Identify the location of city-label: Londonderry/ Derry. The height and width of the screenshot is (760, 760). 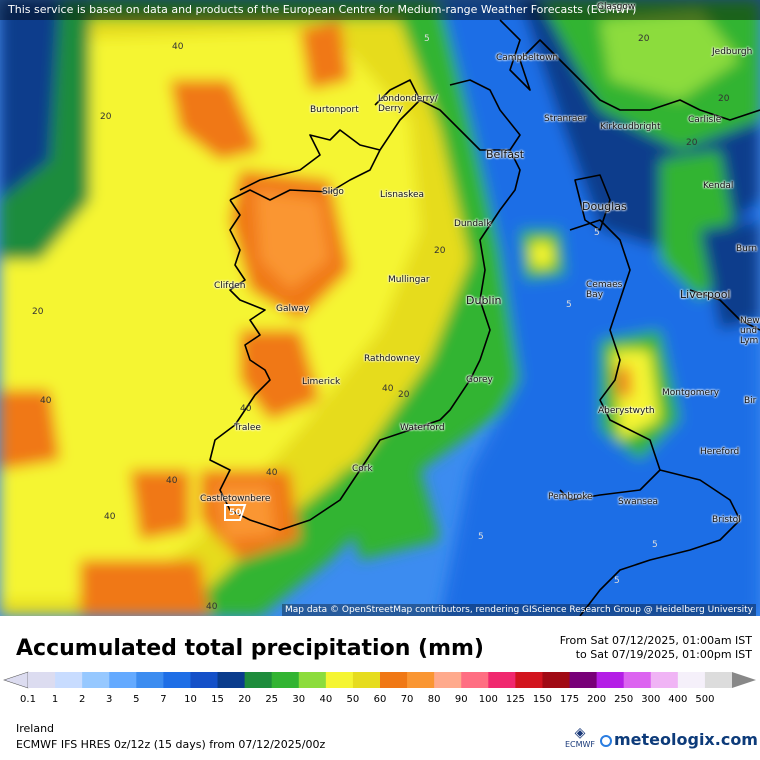
(408, 104).